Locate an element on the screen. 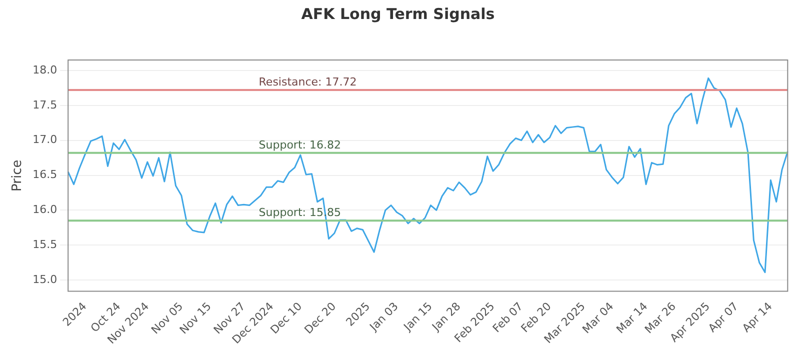 This screenshot has width=800, height=350. y-tick-label: 18.0 is located at coordinates (45, 69).